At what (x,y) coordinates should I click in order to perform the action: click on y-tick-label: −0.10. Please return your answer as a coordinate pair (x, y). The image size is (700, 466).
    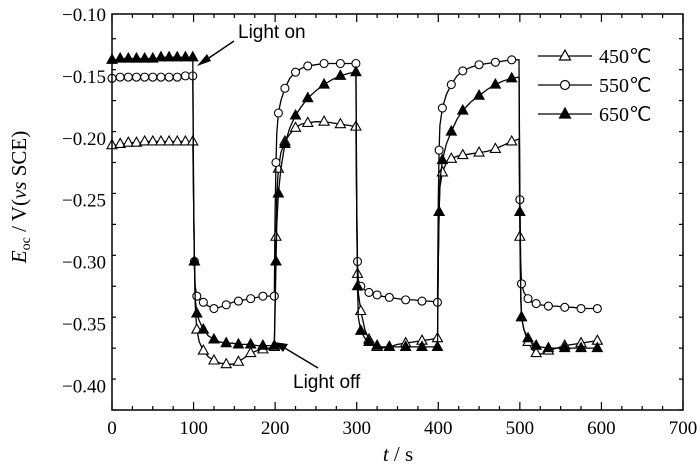
    Looking at the image, I should click on (84, 15).